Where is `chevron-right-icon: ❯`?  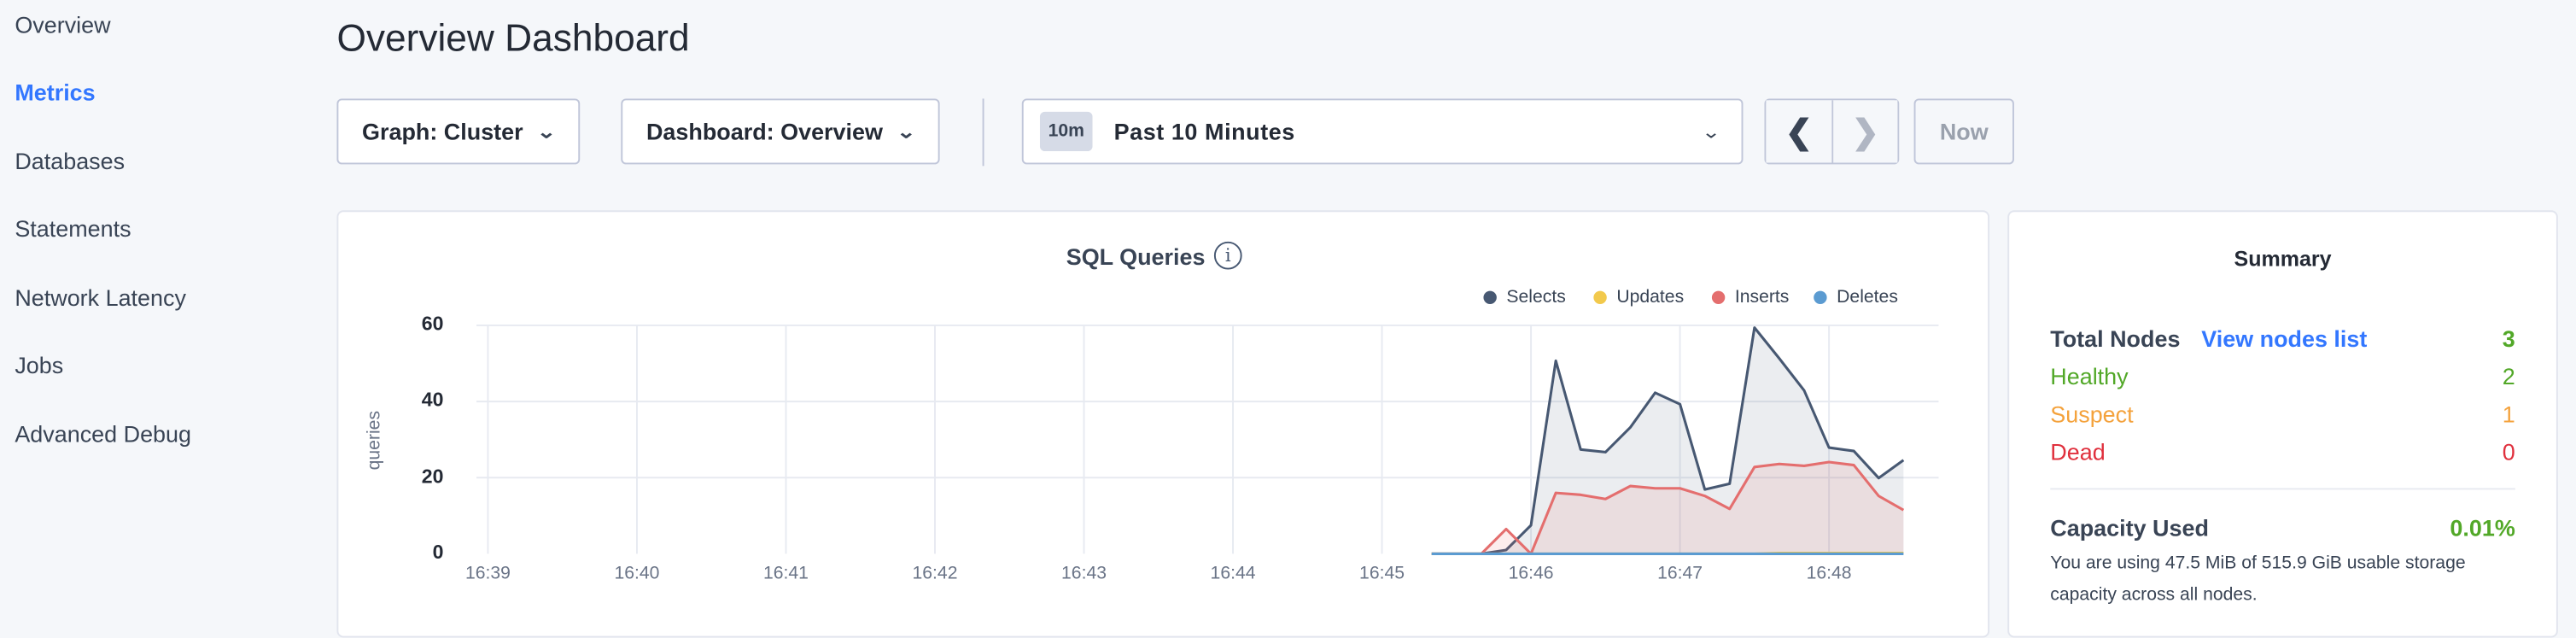 chevron-right-icon: ❯ is located at coordinates (1865, 132).